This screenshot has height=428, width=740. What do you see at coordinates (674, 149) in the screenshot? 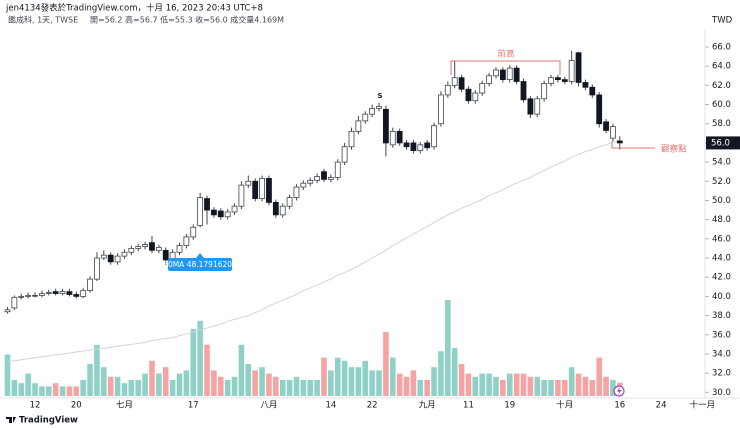
I see `watch-label: 觀察點` at bounding box center [674, 149].